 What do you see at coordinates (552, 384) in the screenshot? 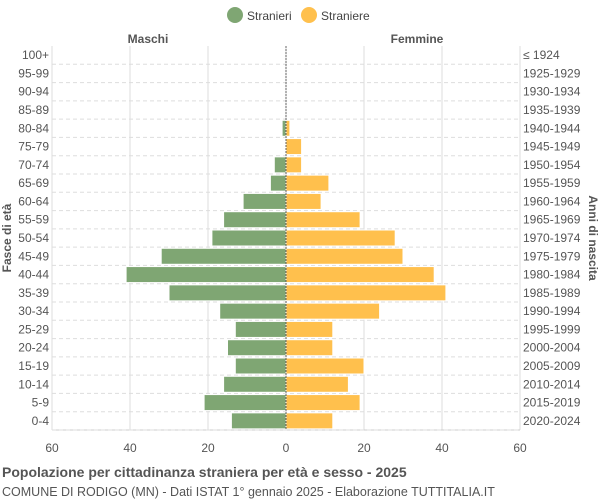
I see `birth-year-label: 2010-2014` at bounding box center [552, 384].